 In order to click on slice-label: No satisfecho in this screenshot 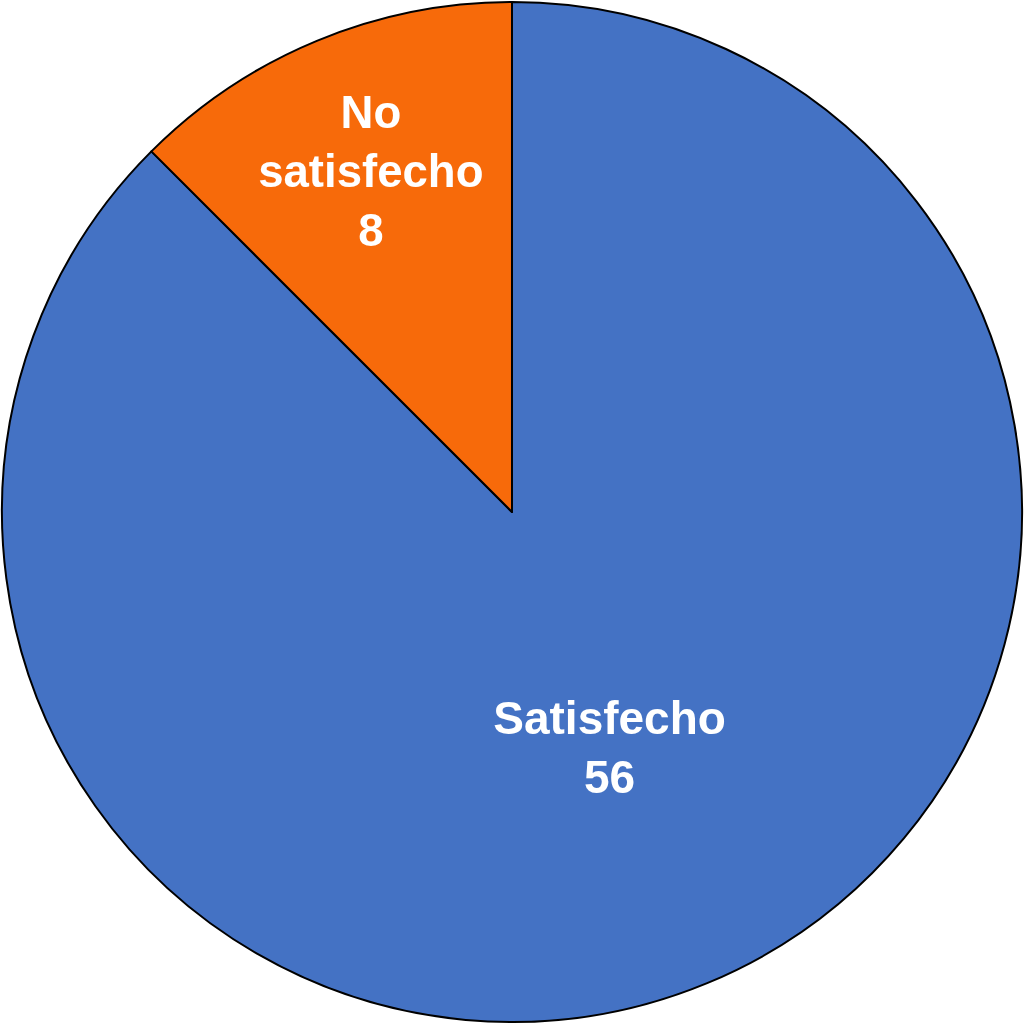, I will do `click(371, 142)`.